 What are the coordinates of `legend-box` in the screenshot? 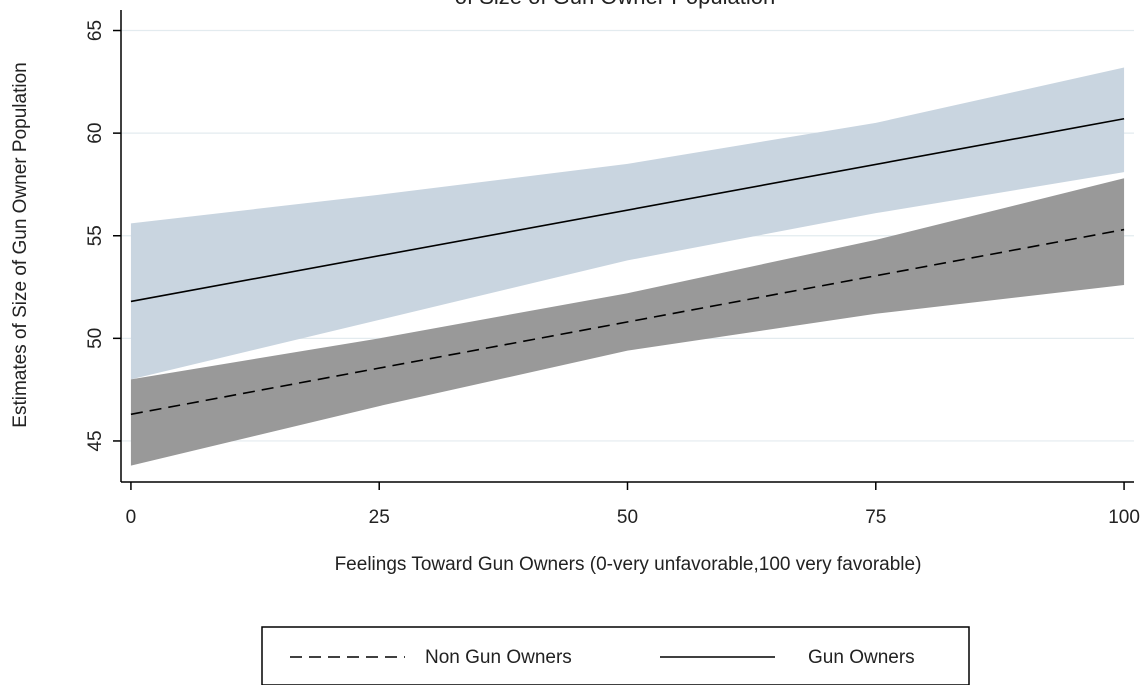 It's located at (615, 655).